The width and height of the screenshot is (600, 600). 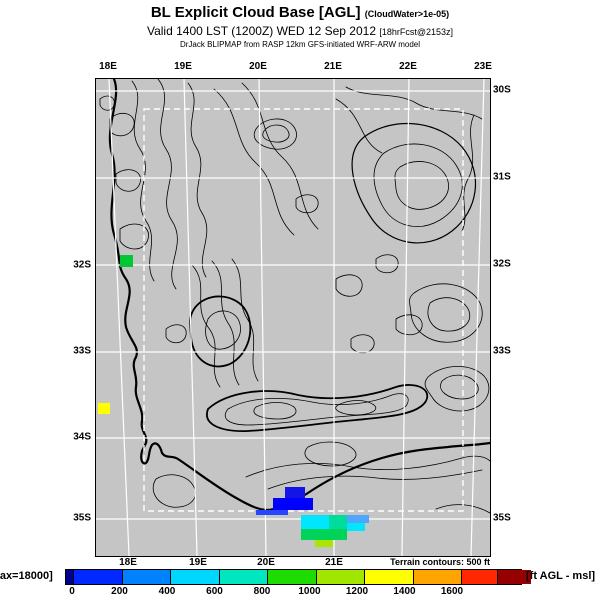 I want to click on valid-text: Valid 1400 LST (1200Z) WED 12 Sep 2012, so click(x=261, y=31).